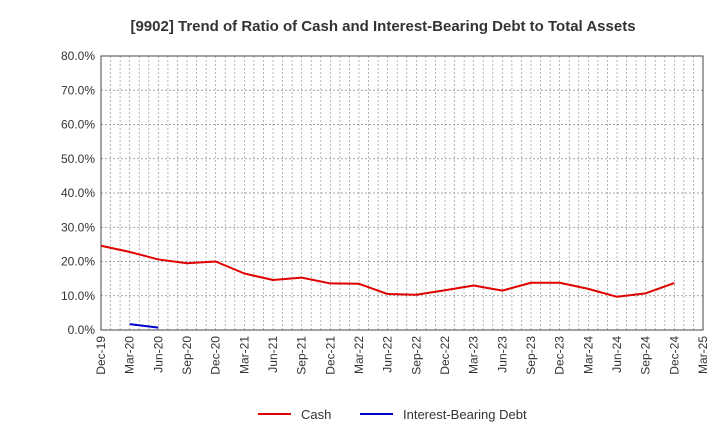  I want to click on x-tick-label: Jun-21, so click(273, 354).